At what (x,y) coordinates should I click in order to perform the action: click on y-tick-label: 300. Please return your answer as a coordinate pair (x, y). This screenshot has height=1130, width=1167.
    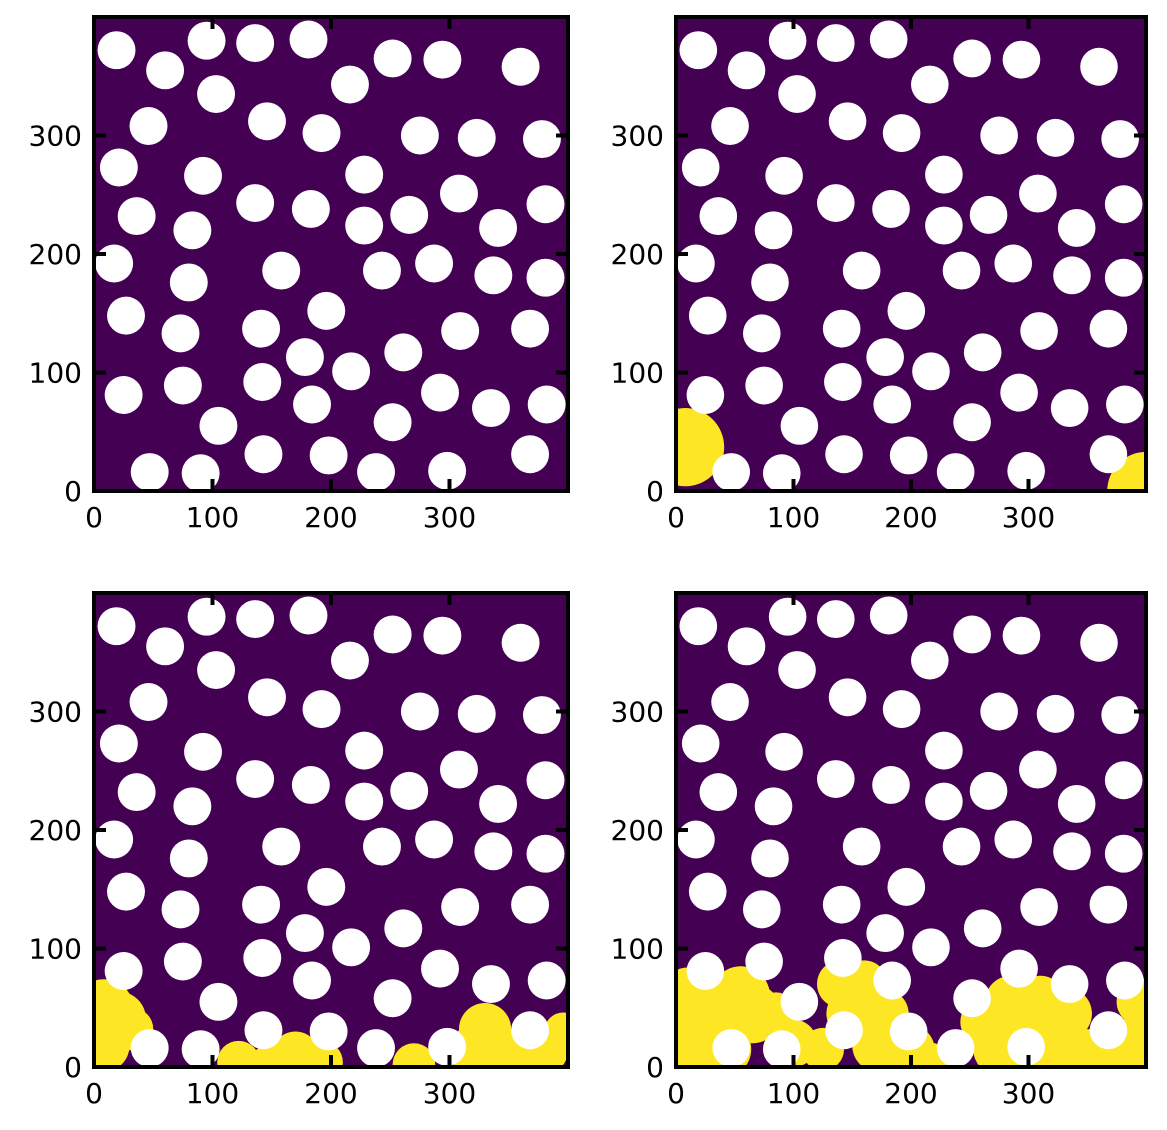
    Looking at the image, I should click on (55, 712).